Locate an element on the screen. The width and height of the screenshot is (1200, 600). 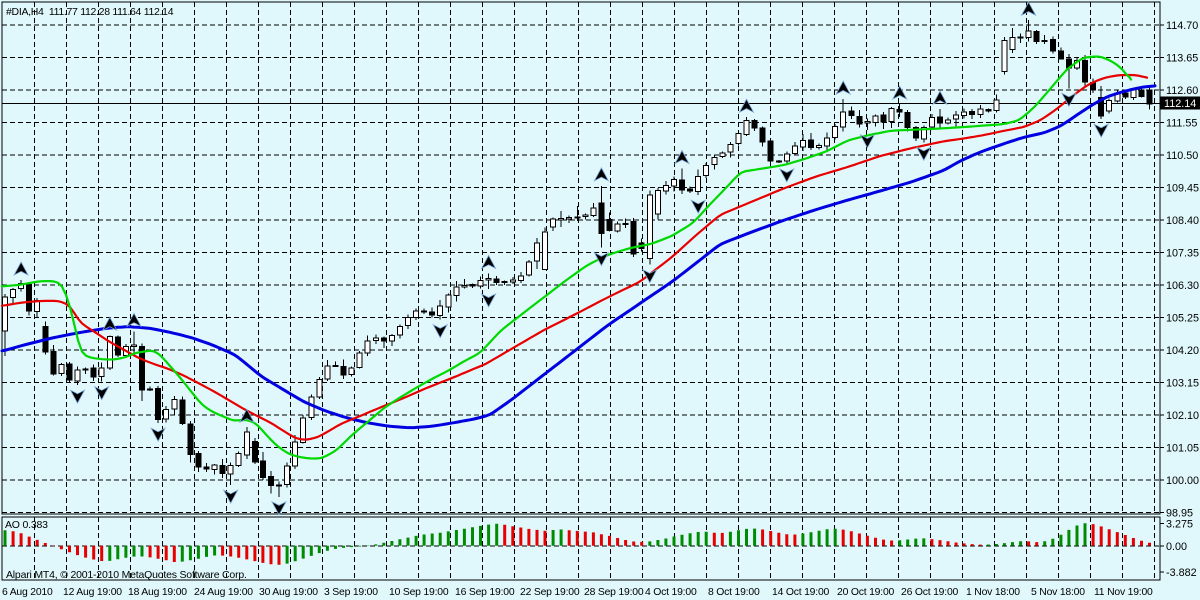
svg-text: 5 Nov 18:00 is located at coordinates (1058, 592).